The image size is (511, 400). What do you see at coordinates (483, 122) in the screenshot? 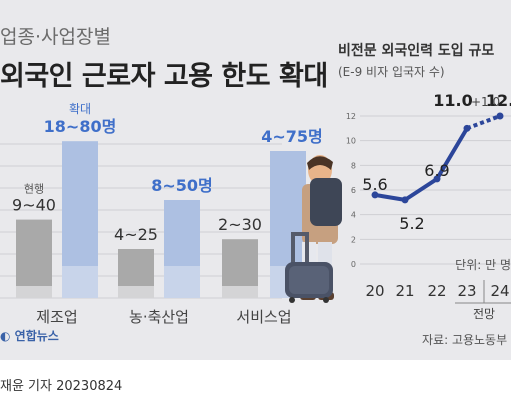
I see `forecast-line` at bounding box center [483, 122].